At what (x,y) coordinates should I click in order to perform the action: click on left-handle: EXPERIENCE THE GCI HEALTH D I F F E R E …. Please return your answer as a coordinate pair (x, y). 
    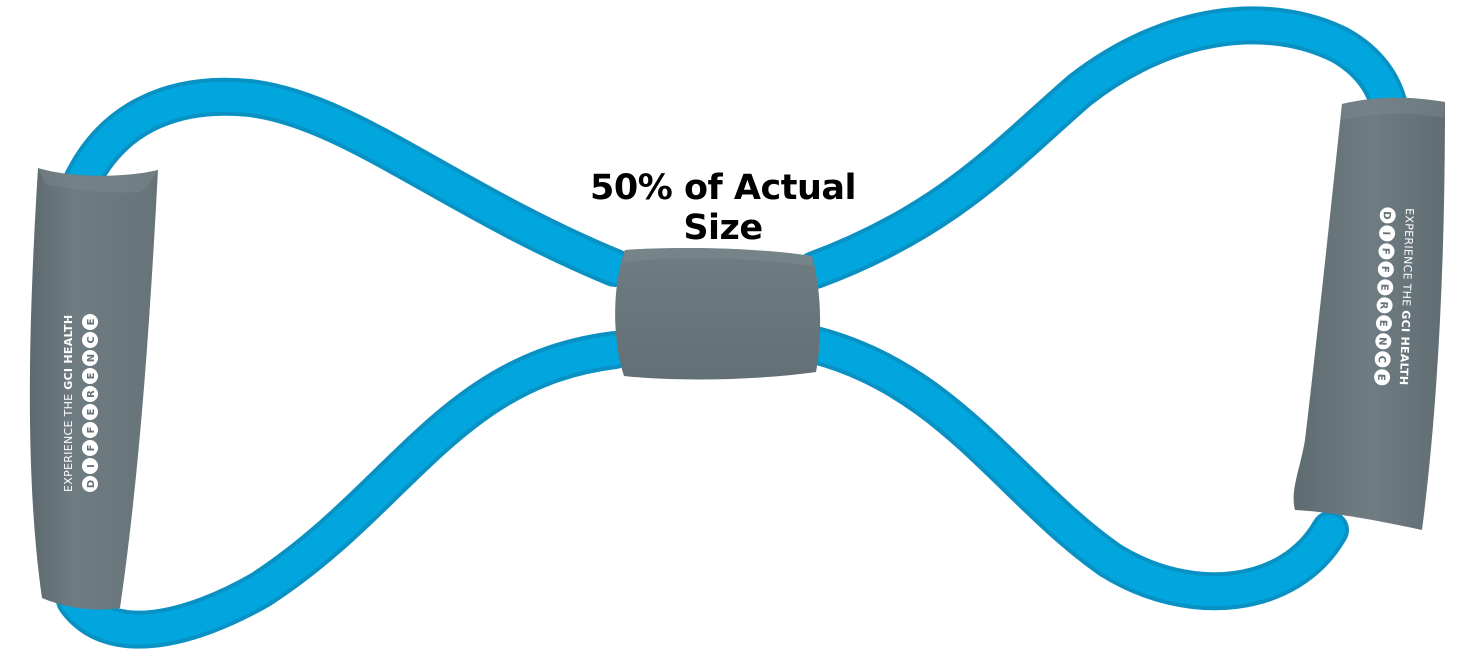
    Looking at the image, I should click on (93, 389).